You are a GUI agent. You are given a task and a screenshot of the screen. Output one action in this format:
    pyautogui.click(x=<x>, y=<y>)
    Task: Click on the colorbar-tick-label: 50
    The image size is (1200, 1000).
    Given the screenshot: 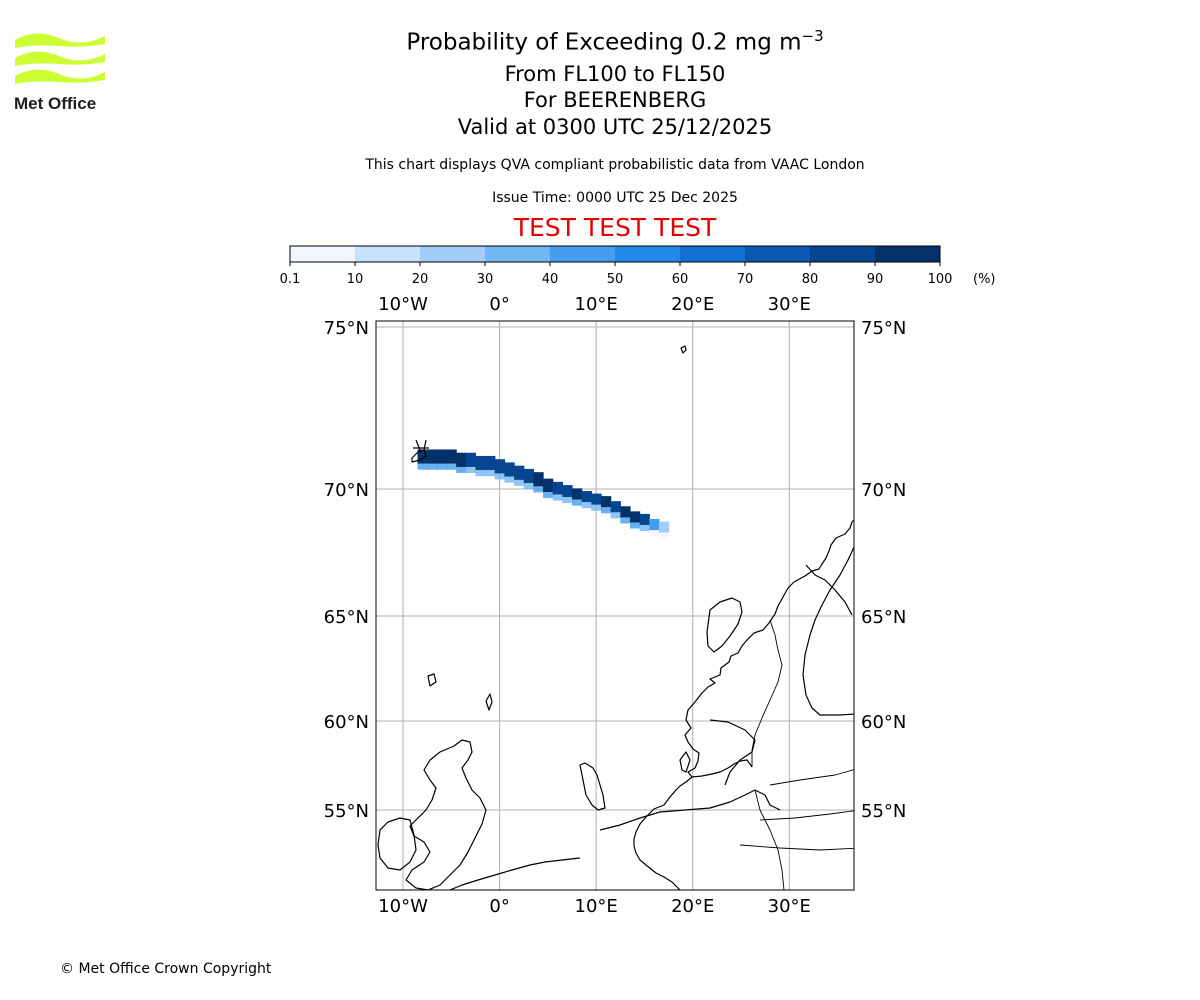 What is the action you would take?
    pyautogui.click(x=615, y=279)
    